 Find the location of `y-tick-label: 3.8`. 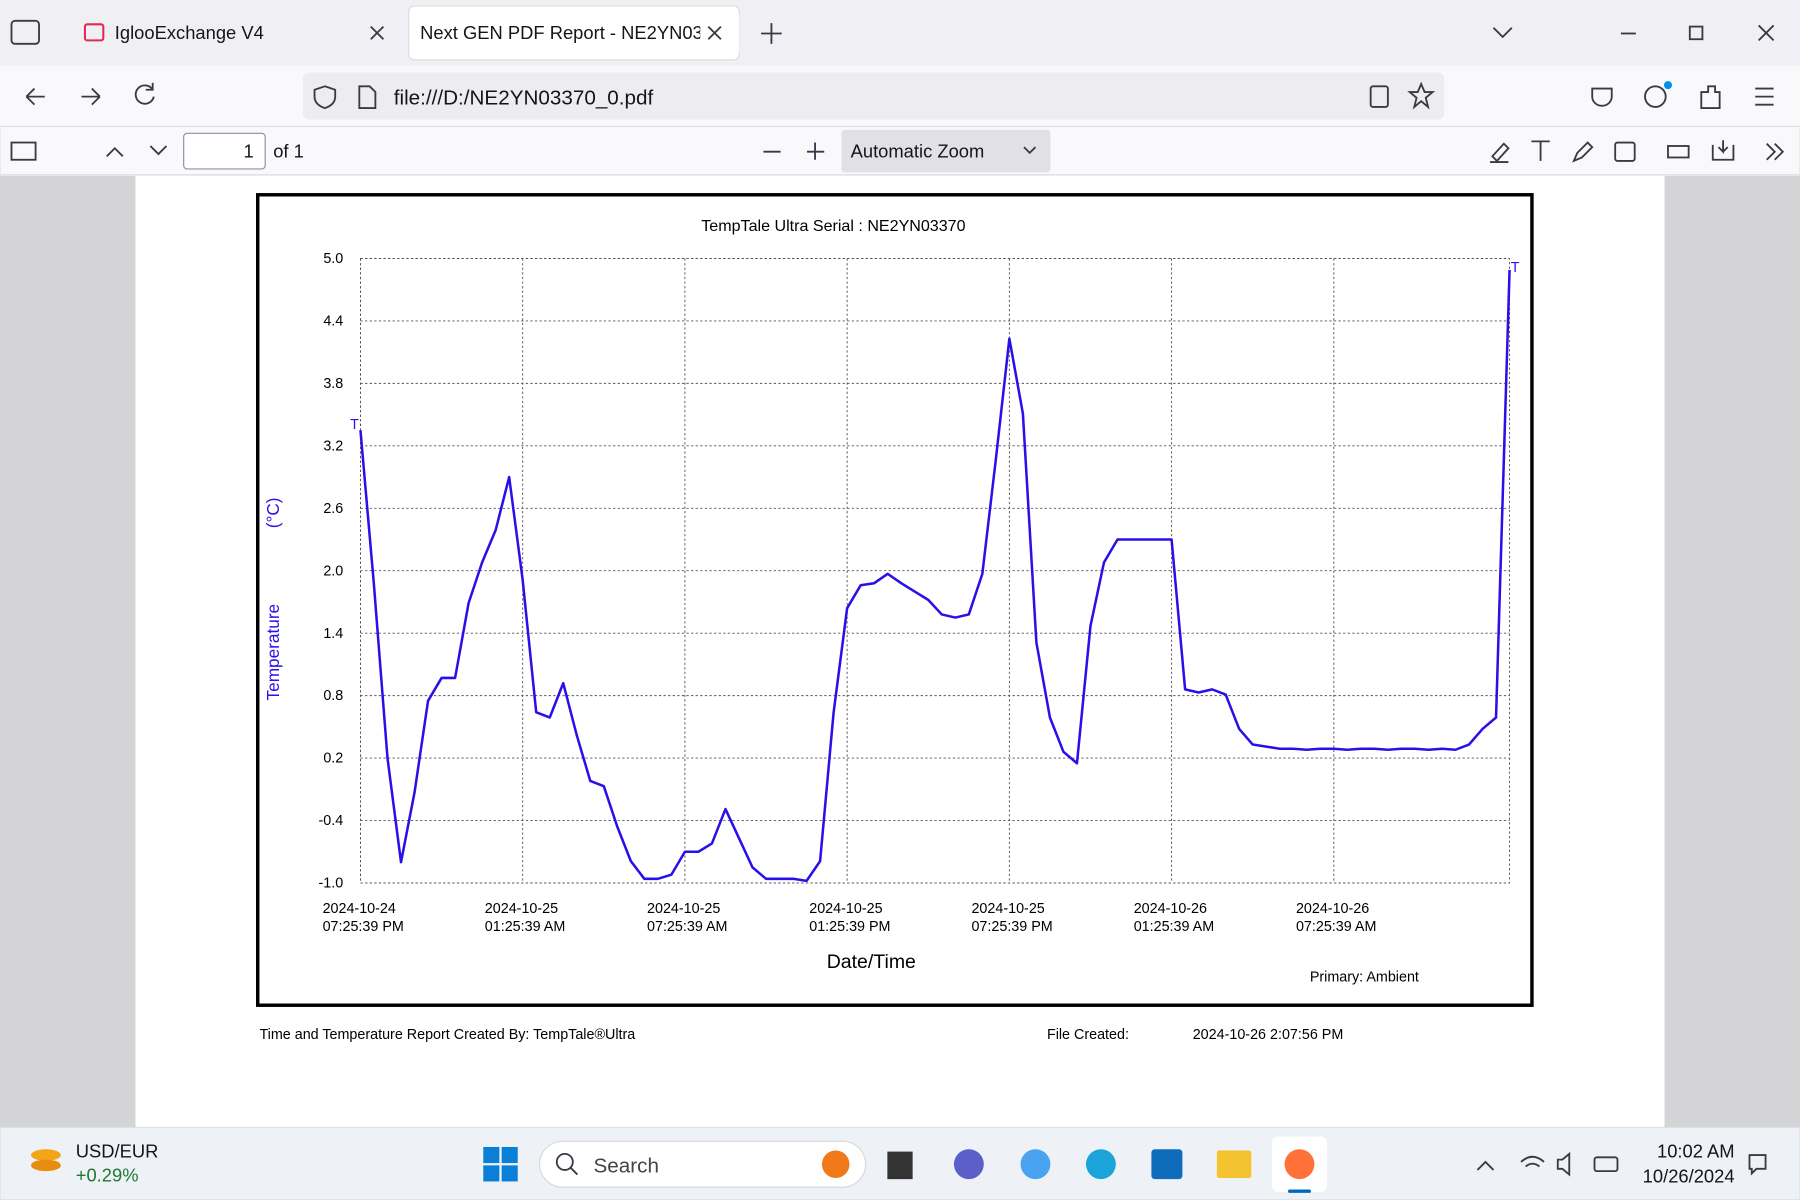

y-tick-label: 3.8 is located at coordinates (333, 384).